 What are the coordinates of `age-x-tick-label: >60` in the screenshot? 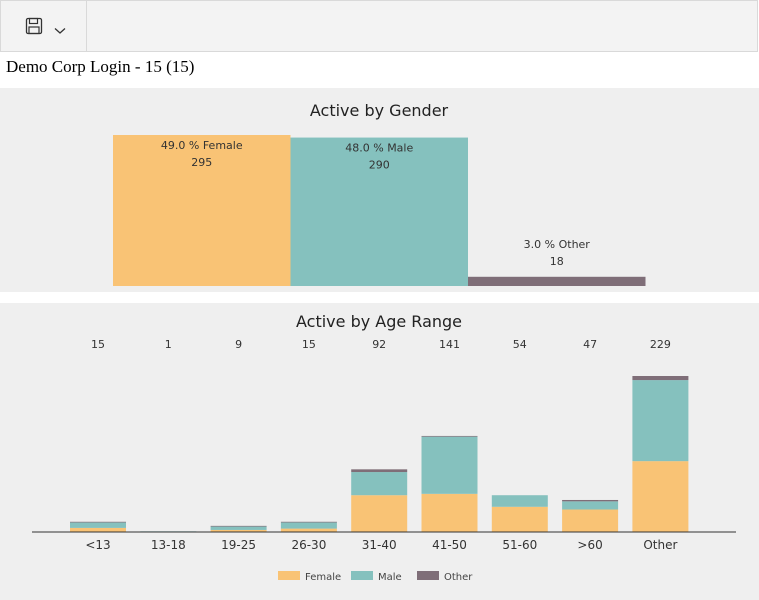 It's located at (589, 545).